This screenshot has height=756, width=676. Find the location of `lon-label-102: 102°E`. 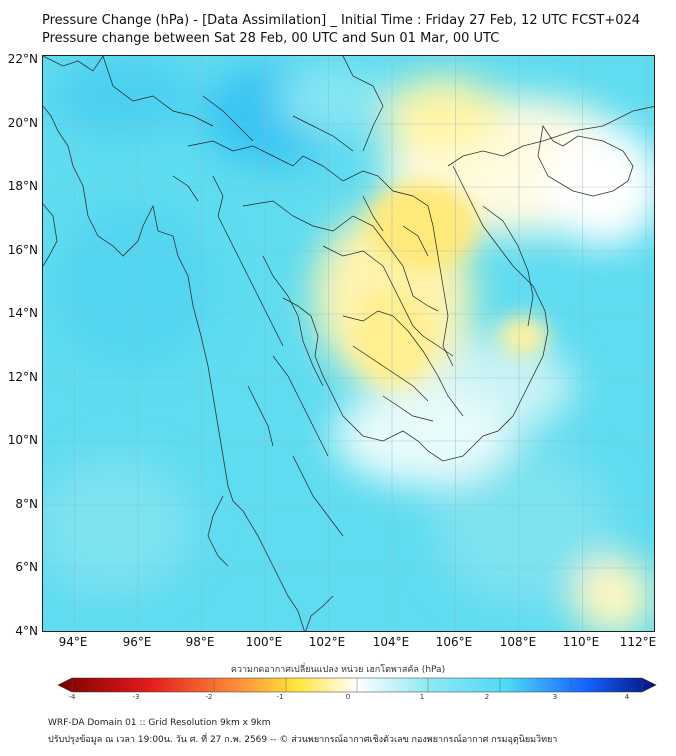

lon-label-102: 102°E is located at coordinates (327, 642).